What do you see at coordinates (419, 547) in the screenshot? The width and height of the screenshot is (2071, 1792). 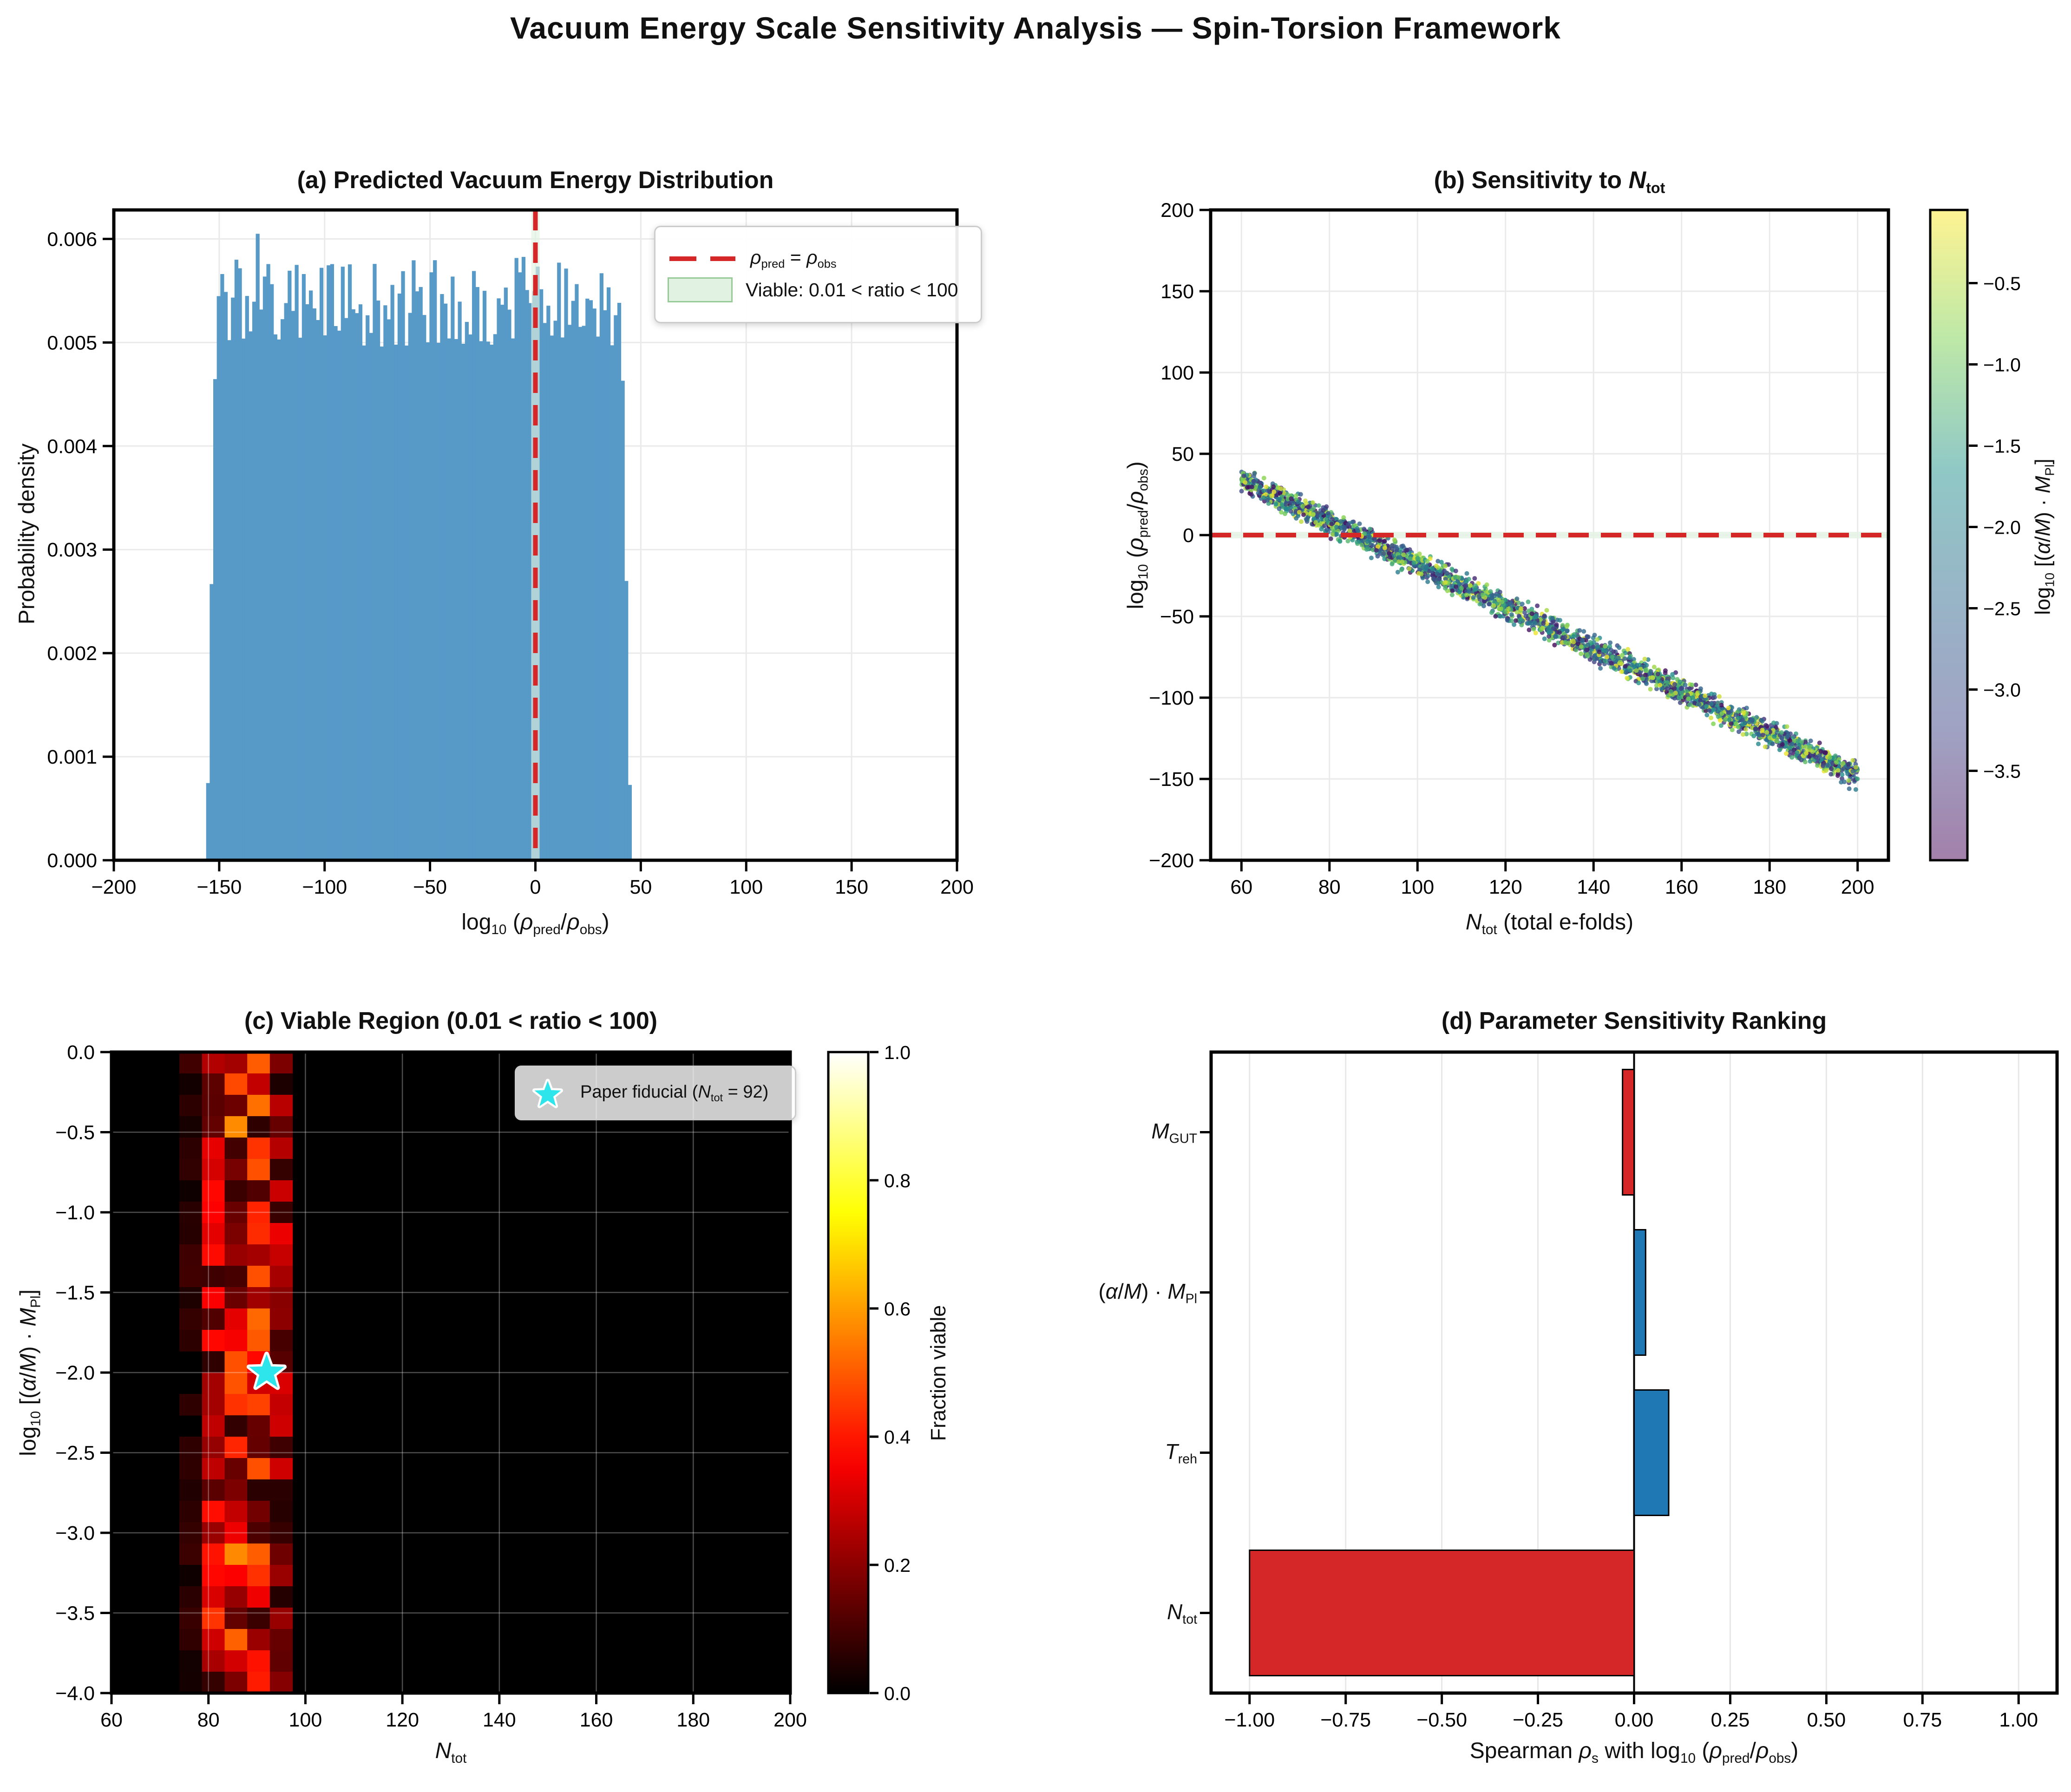 I see `histogram-bars` at bounding box center [419, 547].